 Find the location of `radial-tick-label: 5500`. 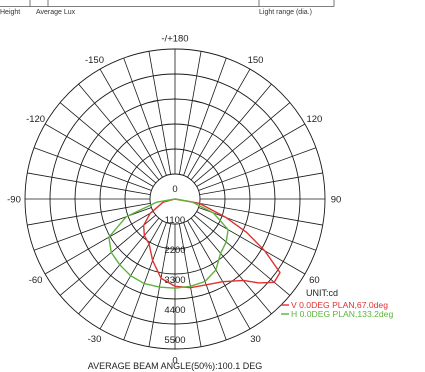

radial-tick-label: 5500 is located at coordinates (174, 340).